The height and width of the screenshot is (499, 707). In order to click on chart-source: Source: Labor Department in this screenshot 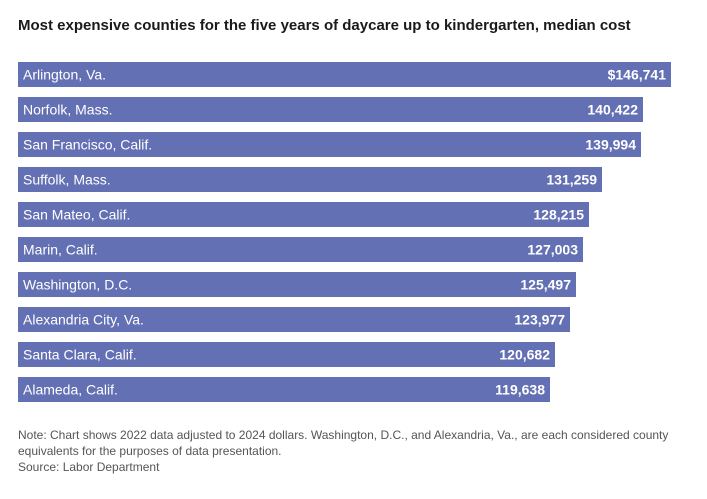, I will do `click(89, 467)`.